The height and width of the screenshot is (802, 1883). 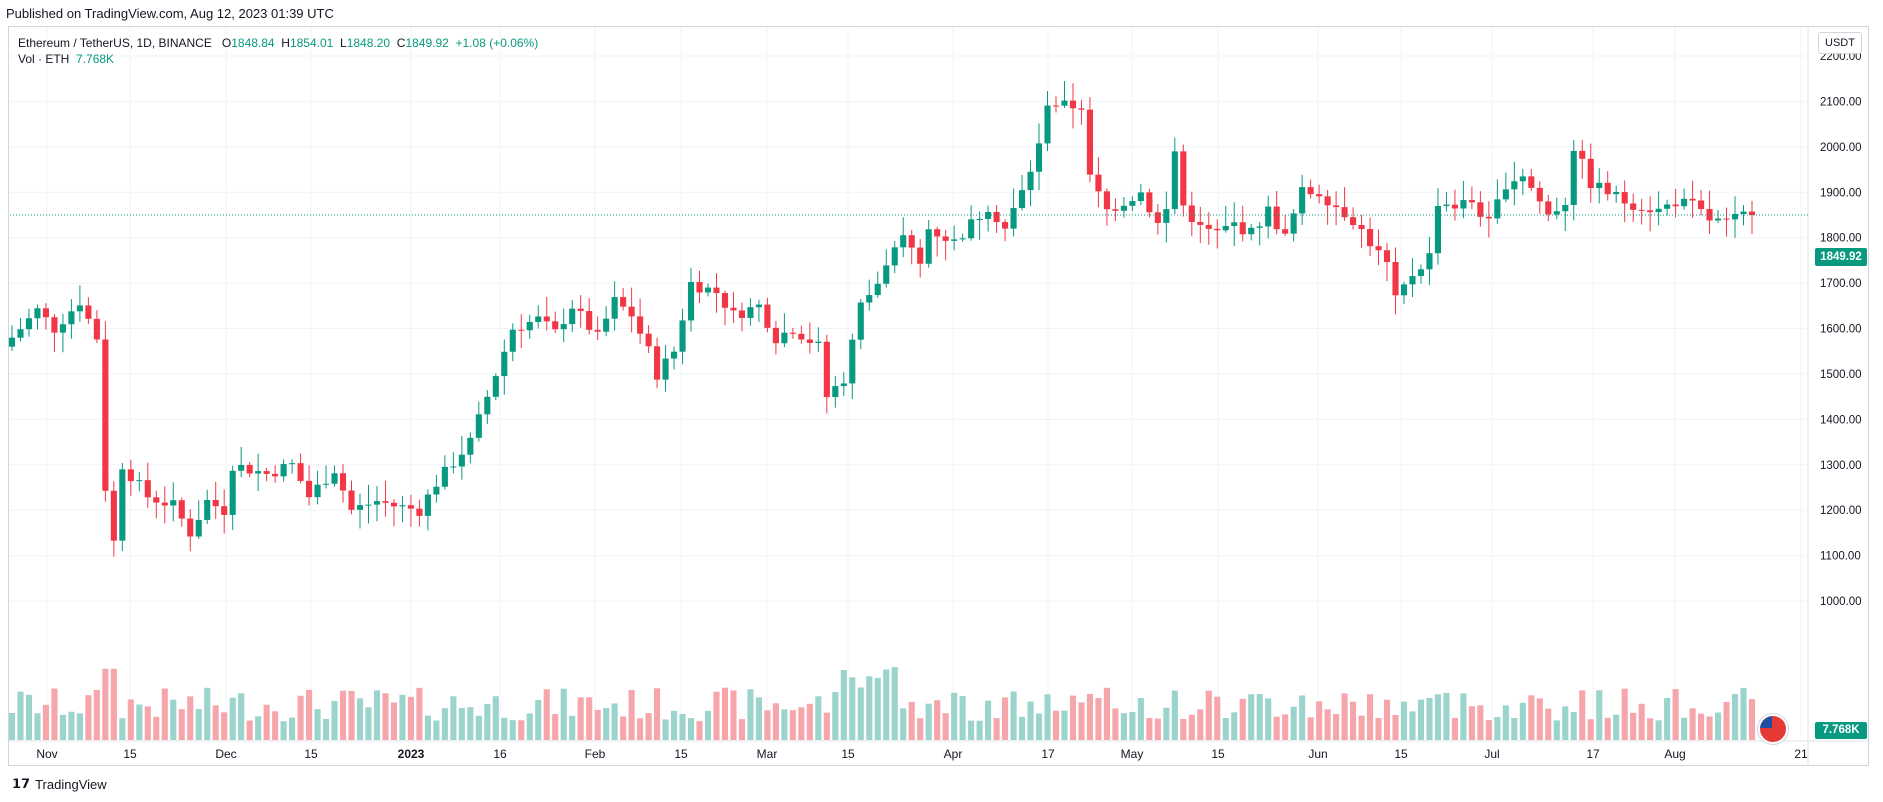 I want to click on last-price-tag: 1849.92, so click(x=1841, y=257).